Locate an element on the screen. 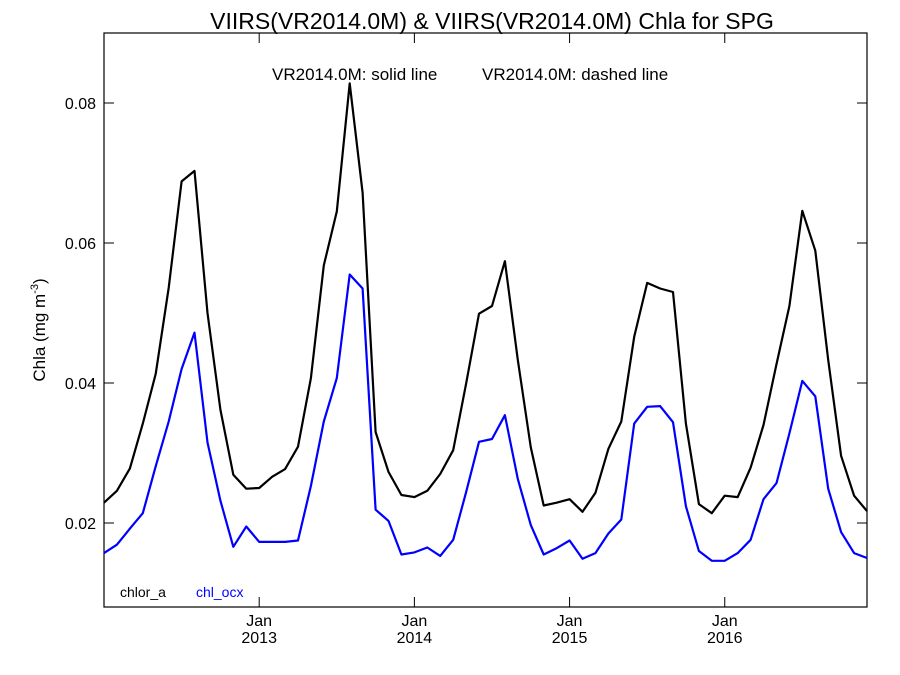  legend-chlor-a: chlor_a is located at coordinates (143, 592).